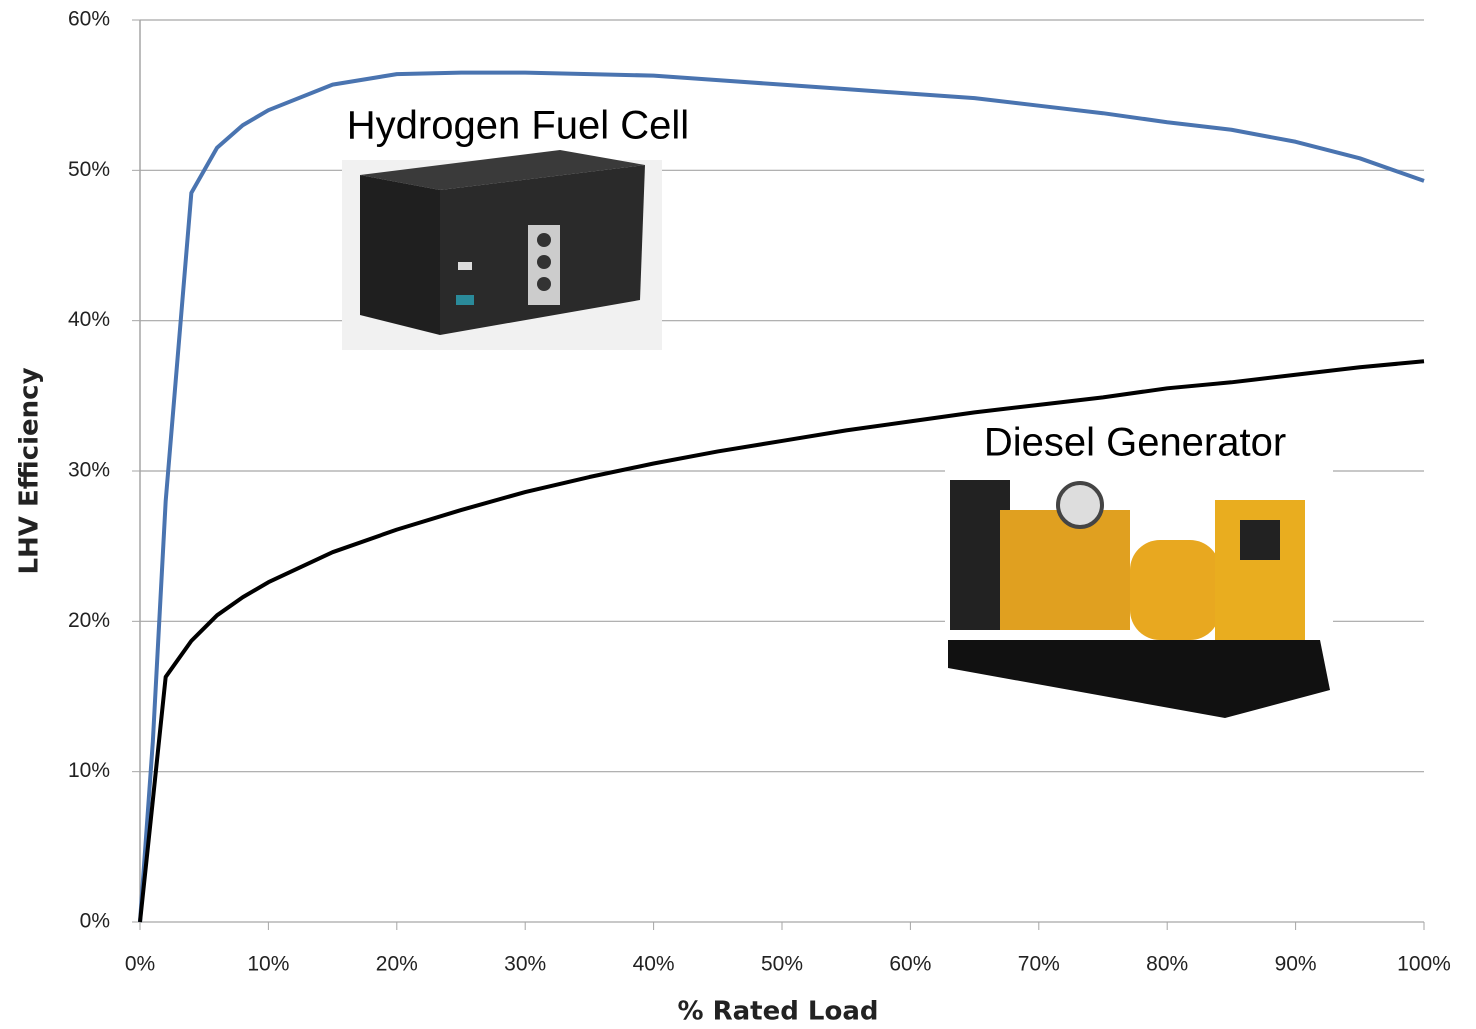 Image resolution: width=1476 pixels, height=1029 pixels. Describe the element at coordinates (1424, 964) in the screenshot. I see `x-tick-label: 100%` at that location.